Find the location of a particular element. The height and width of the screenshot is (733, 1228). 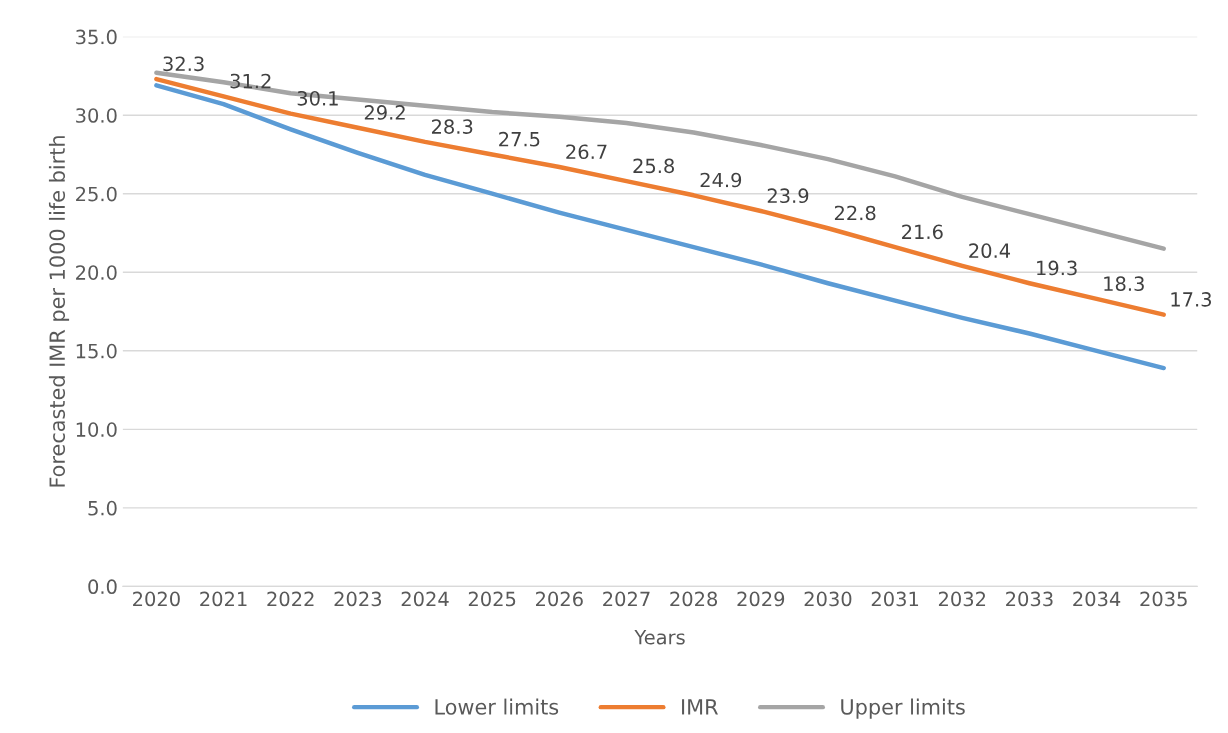

x-tick-label: 2027 is located at coordinates (626, 599).